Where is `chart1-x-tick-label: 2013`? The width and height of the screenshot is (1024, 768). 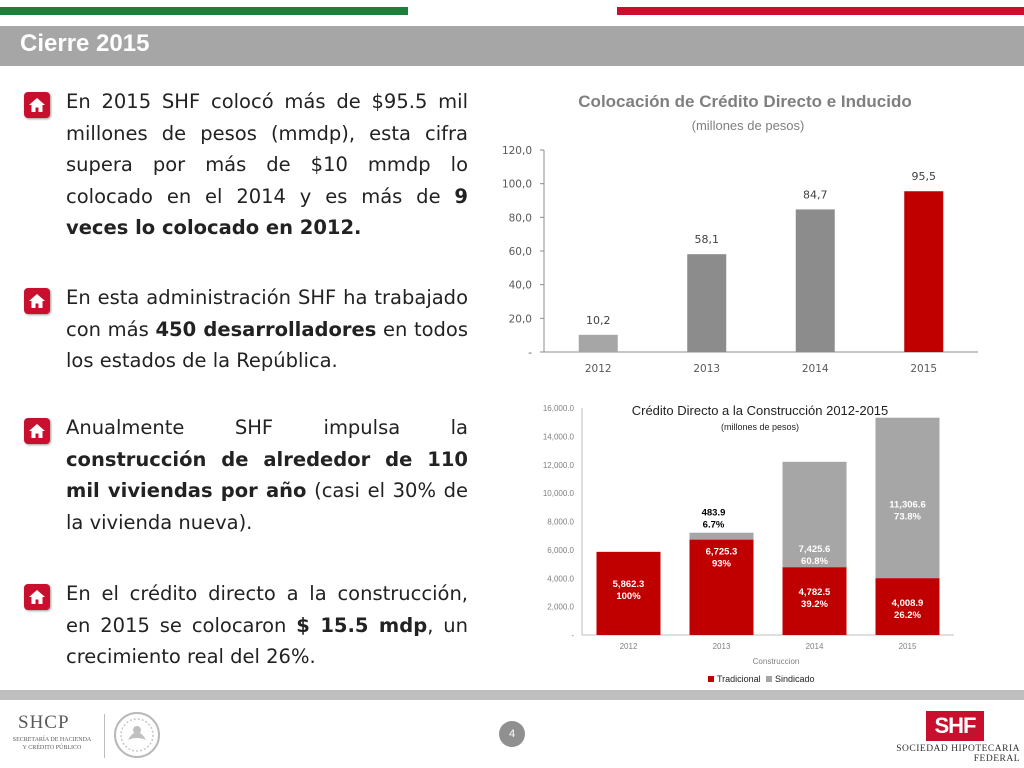 chart1-x-tick-label: 2013 is located at coordinates (706, 369).